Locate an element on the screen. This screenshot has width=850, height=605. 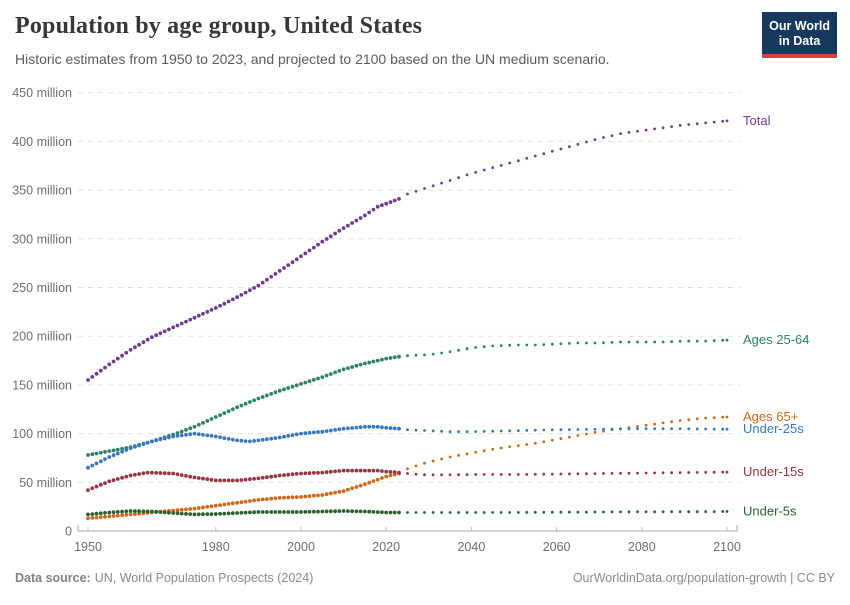
data-source-label: Data source: is located at coordinates (53, 578).